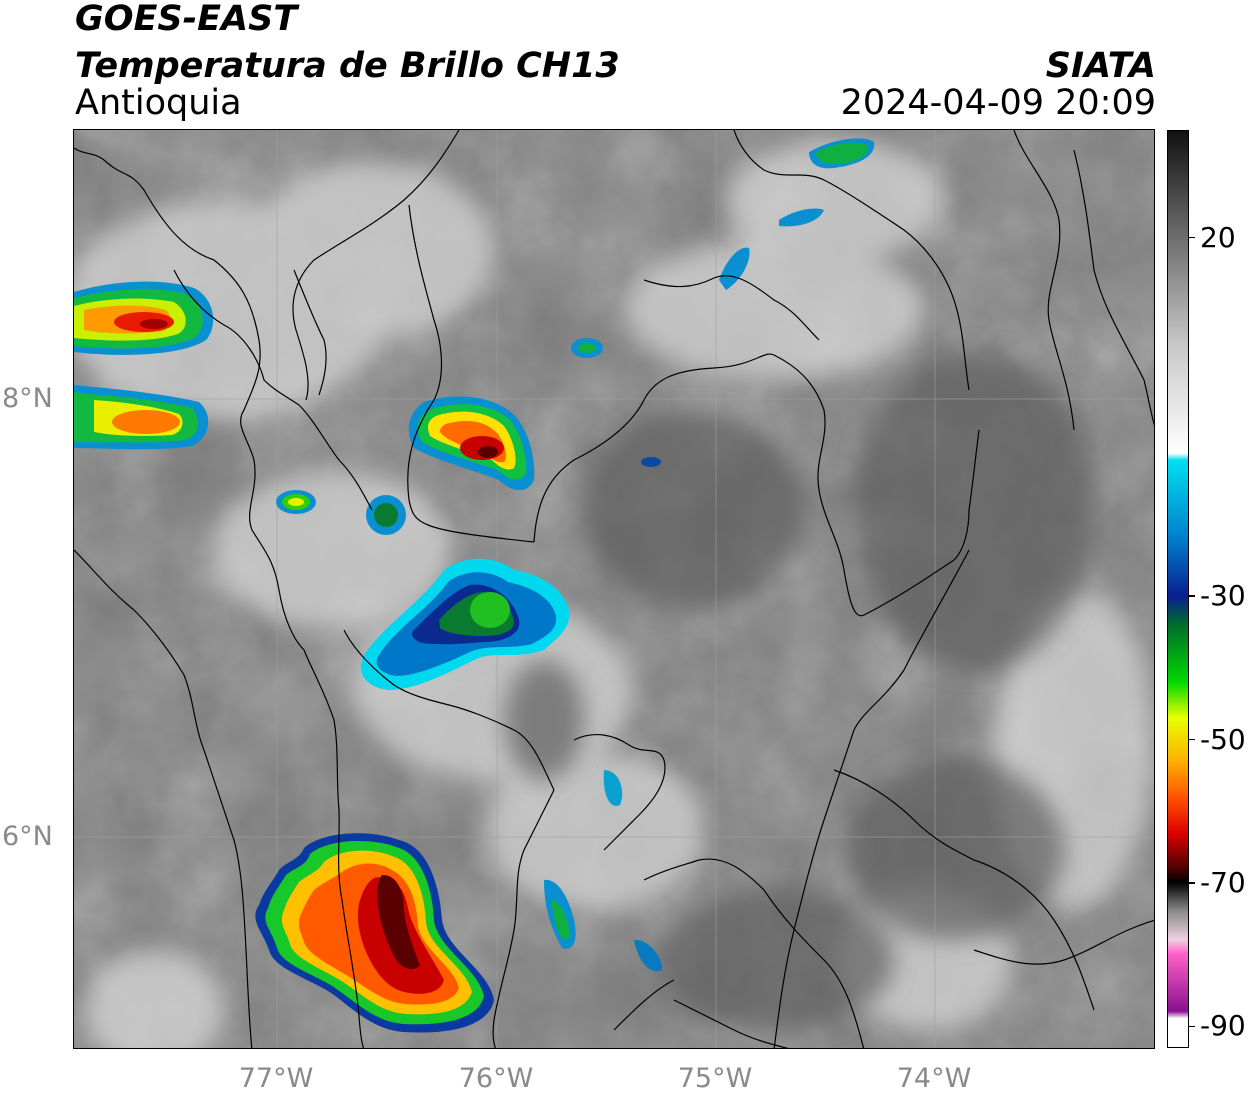  What do you see at coordinates (496, 1078) in the screenshot?
I see `lon-label-76w: 76°W` at bounding box center [496, 1078].